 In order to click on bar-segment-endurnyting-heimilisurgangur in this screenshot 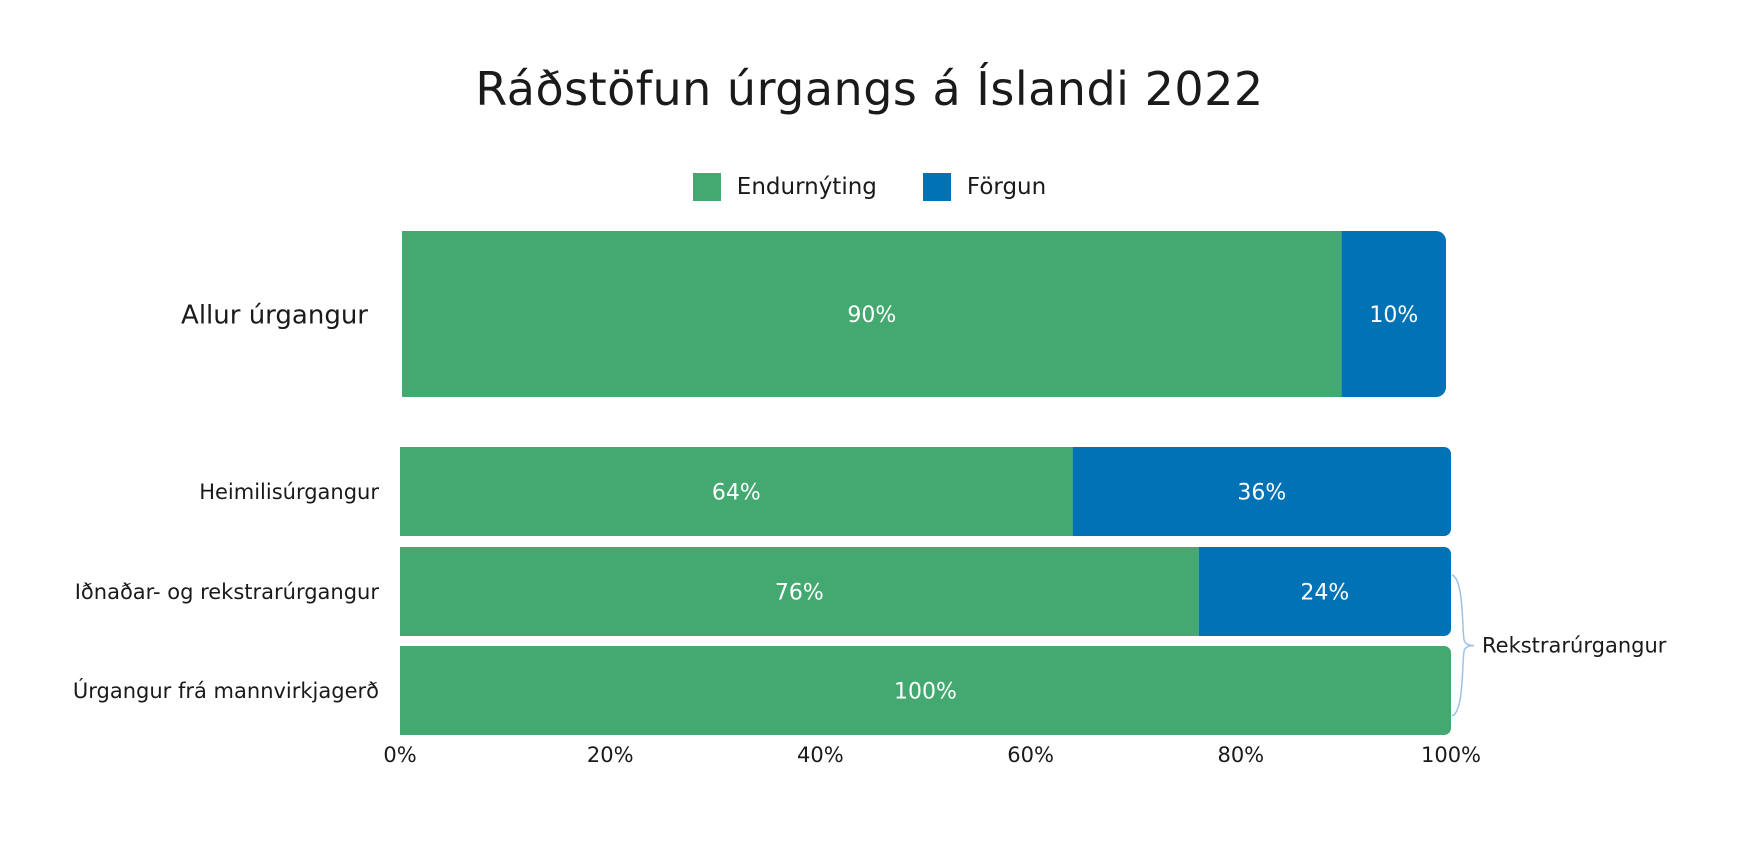, I will do `click(736, 491)`.